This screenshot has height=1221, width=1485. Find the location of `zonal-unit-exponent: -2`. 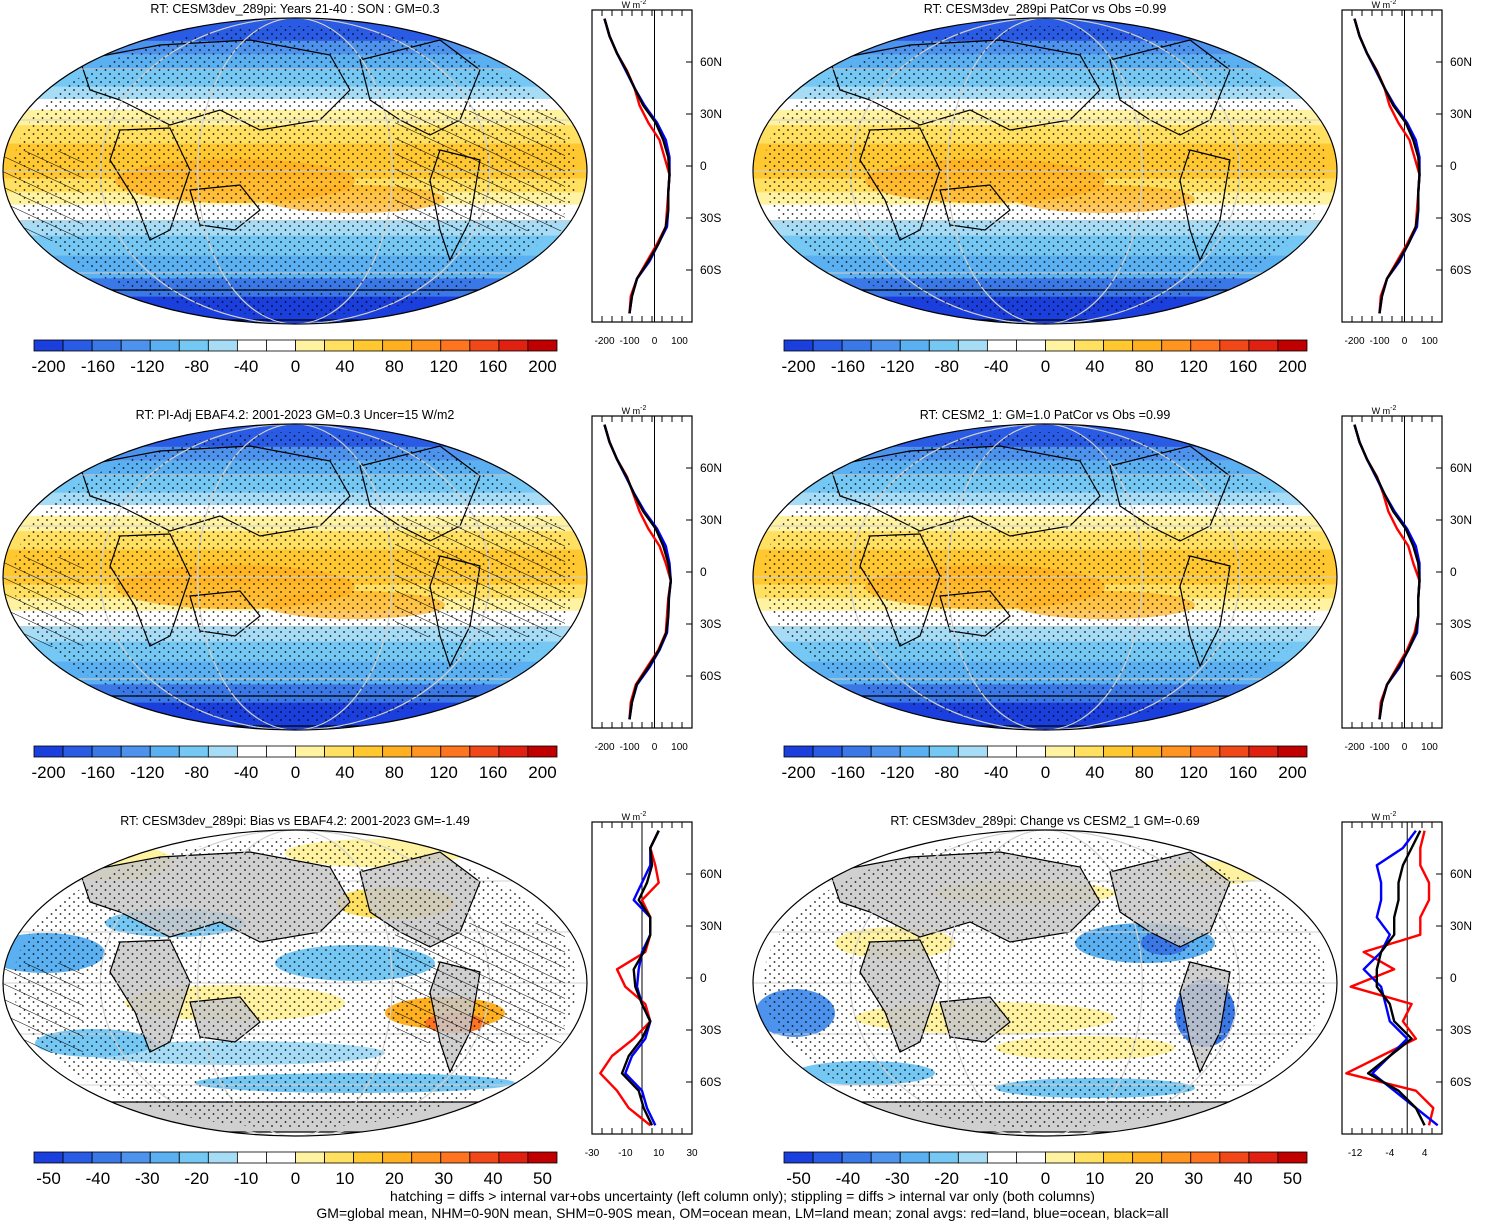

zonal-unit-exponent: -2 is located at coordinates (1393, 814).